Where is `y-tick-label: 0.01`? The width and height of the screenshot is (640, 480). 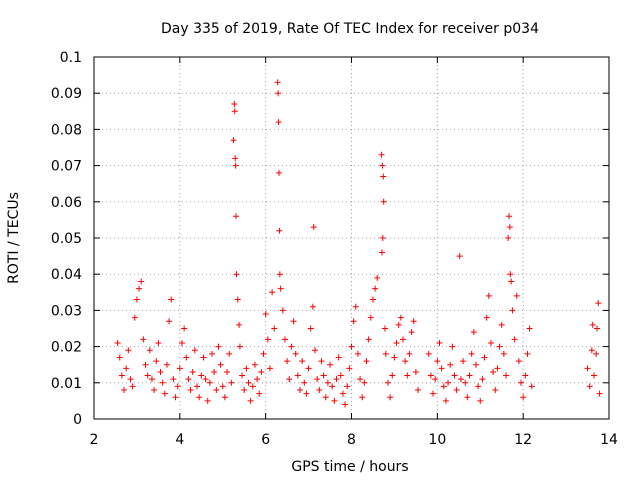 y-tick-label: 0.01 is located at coordinates (66, 384).